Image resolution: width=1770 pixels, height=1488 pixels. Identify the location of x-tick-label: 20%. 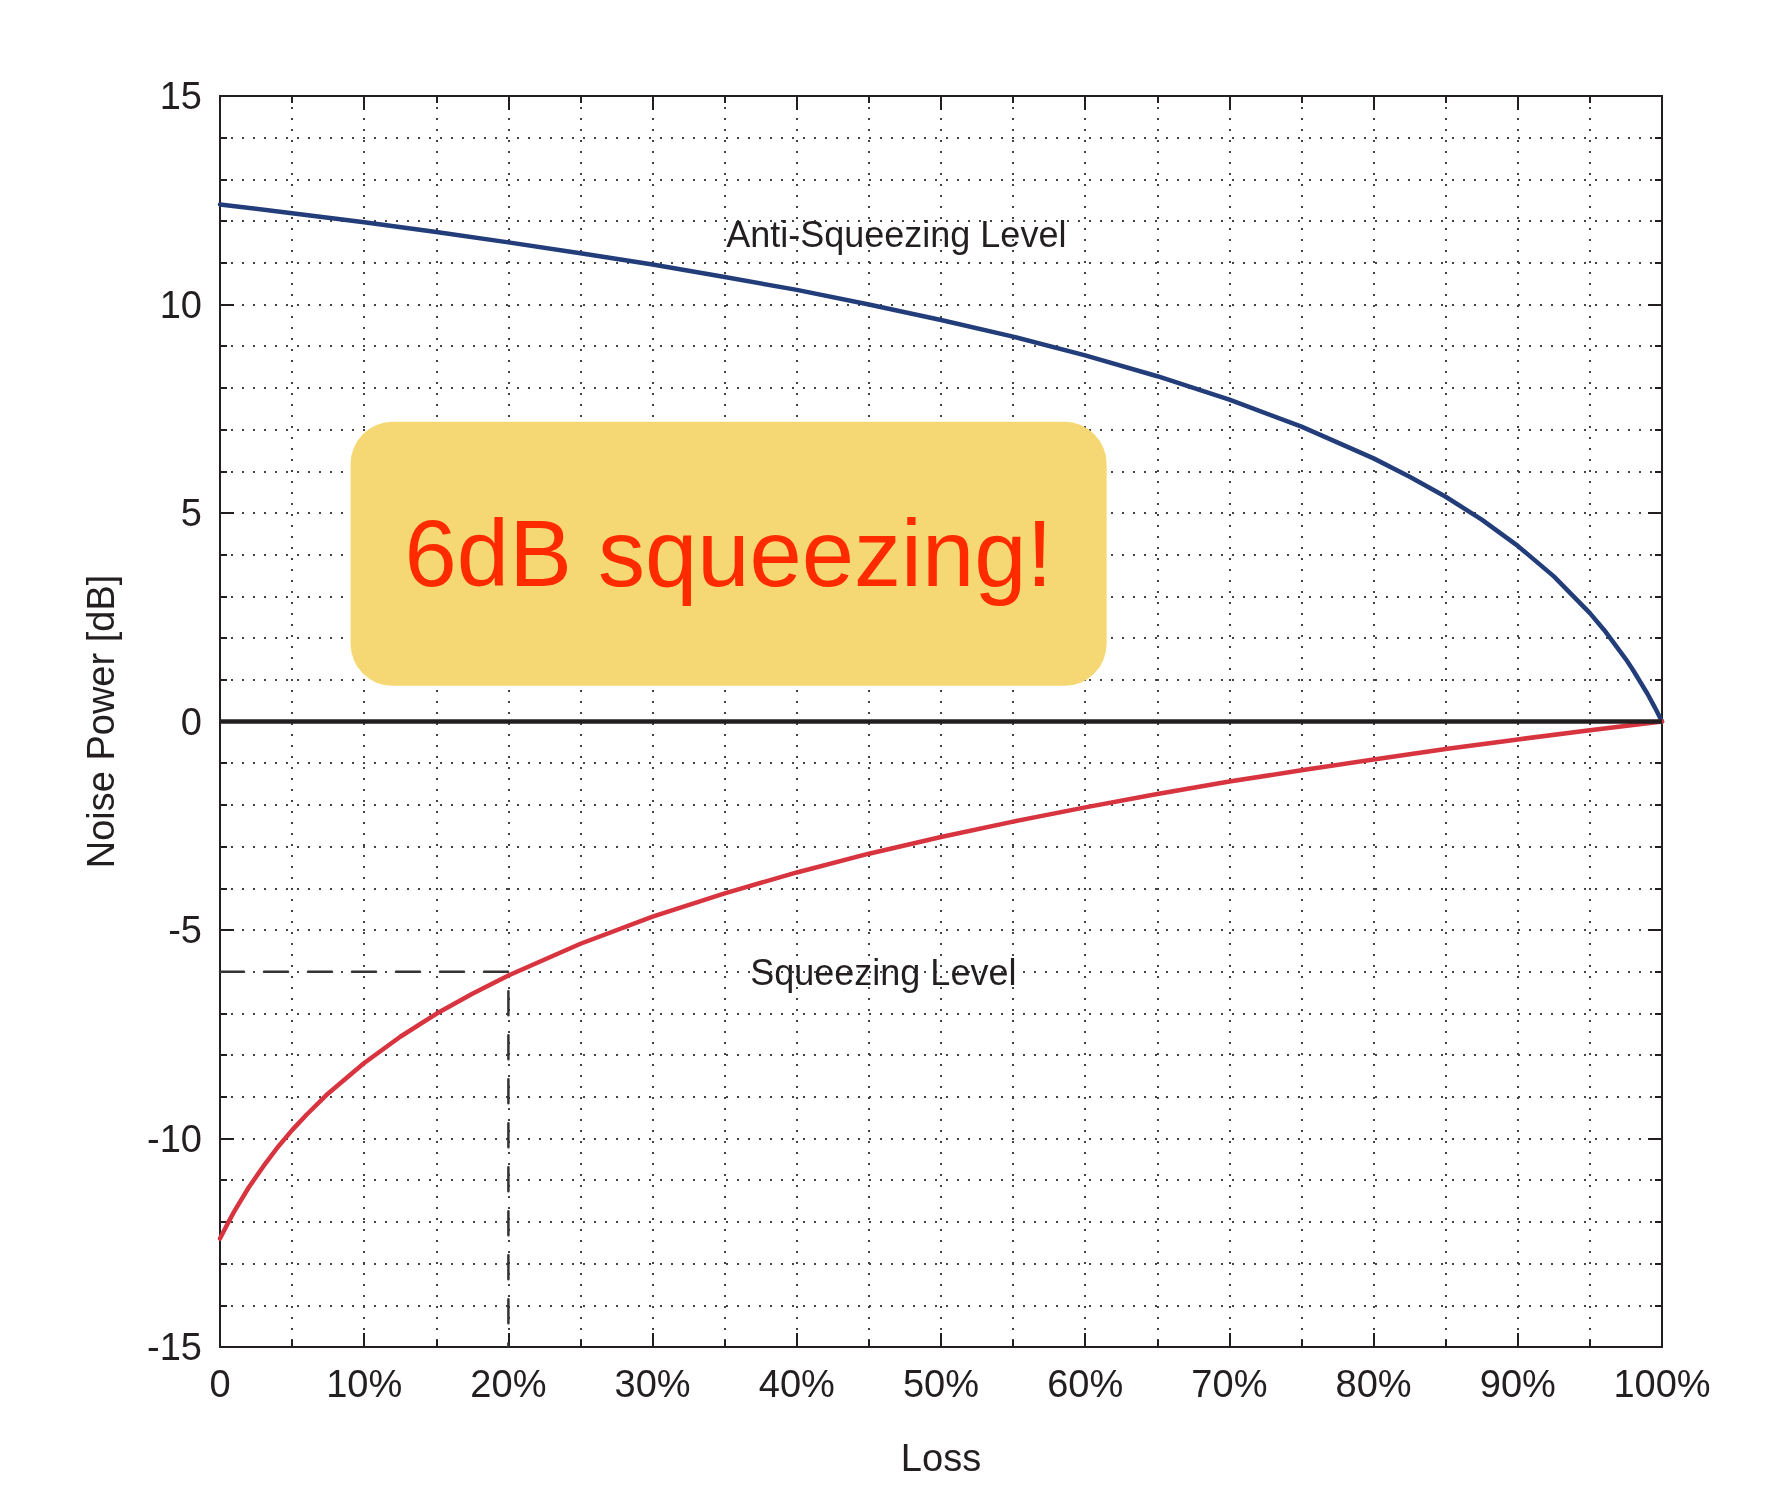
(508, 1384).